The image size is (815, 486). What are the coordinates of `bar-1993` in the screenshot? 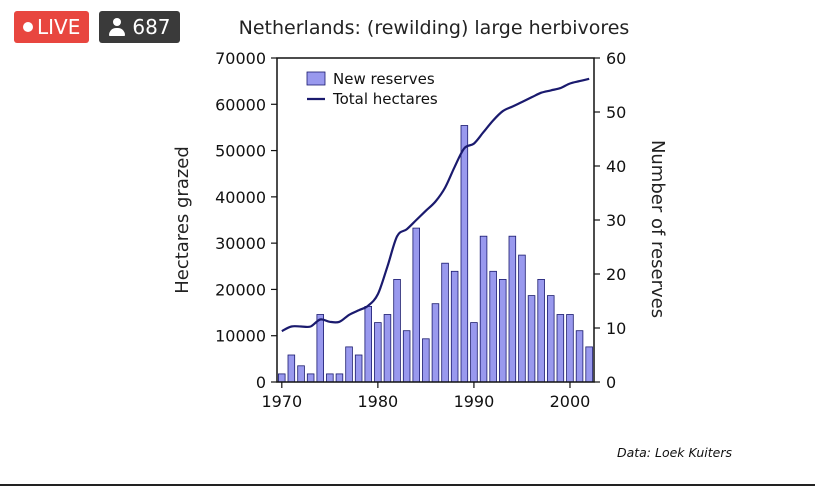 It's located at (502, 330).